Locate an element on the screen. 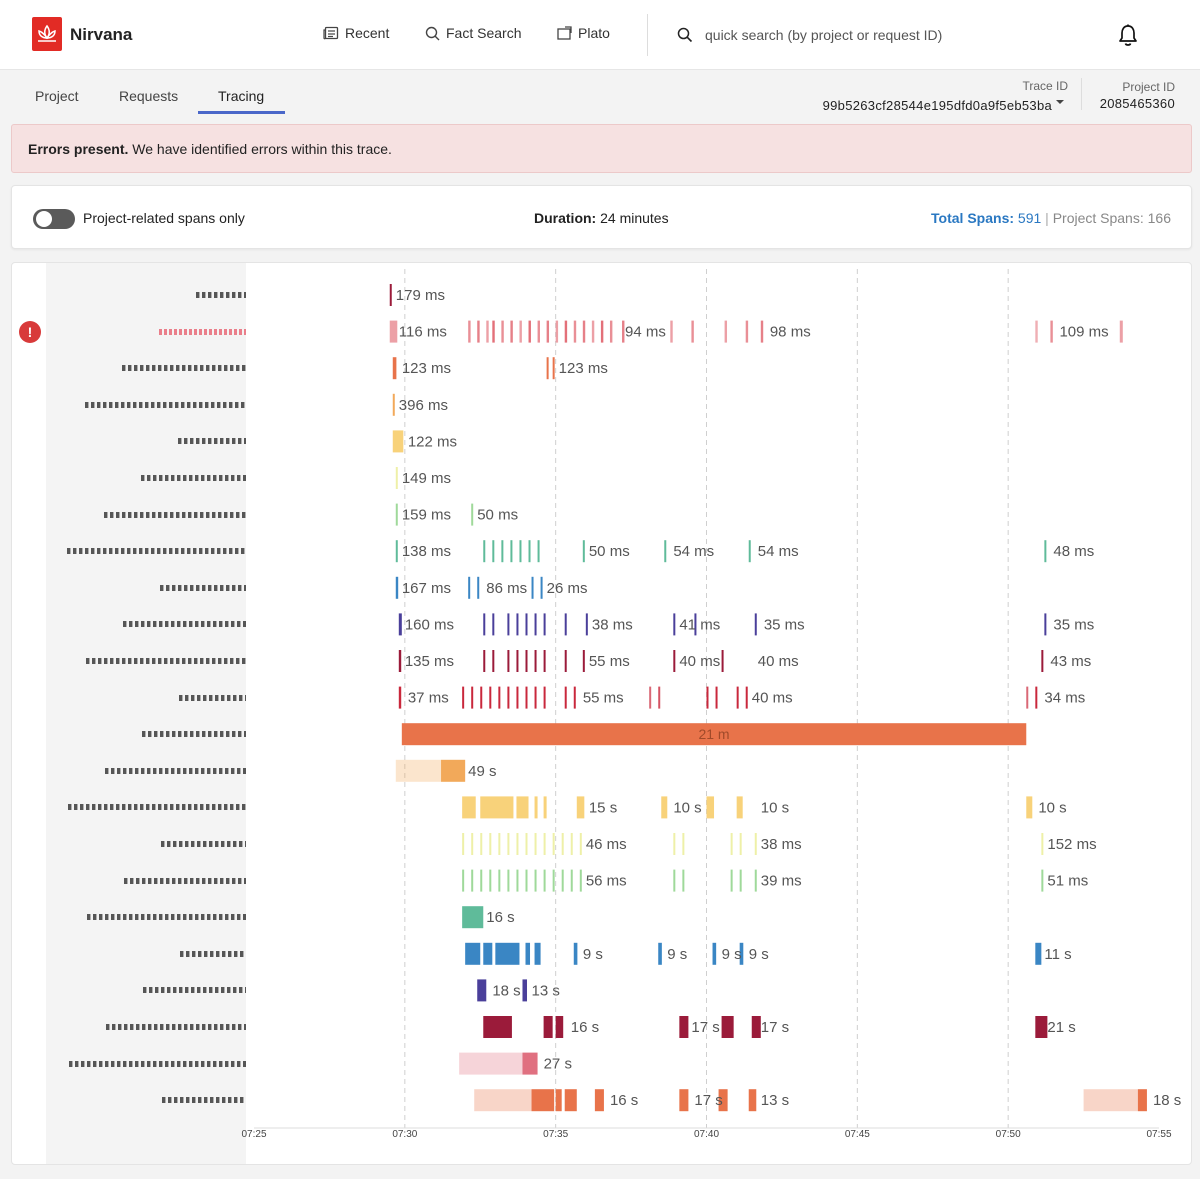 The width and height of the screenshot is (1200, 1179). tab-tracing: Tracing is located at coordinates (241, 96).